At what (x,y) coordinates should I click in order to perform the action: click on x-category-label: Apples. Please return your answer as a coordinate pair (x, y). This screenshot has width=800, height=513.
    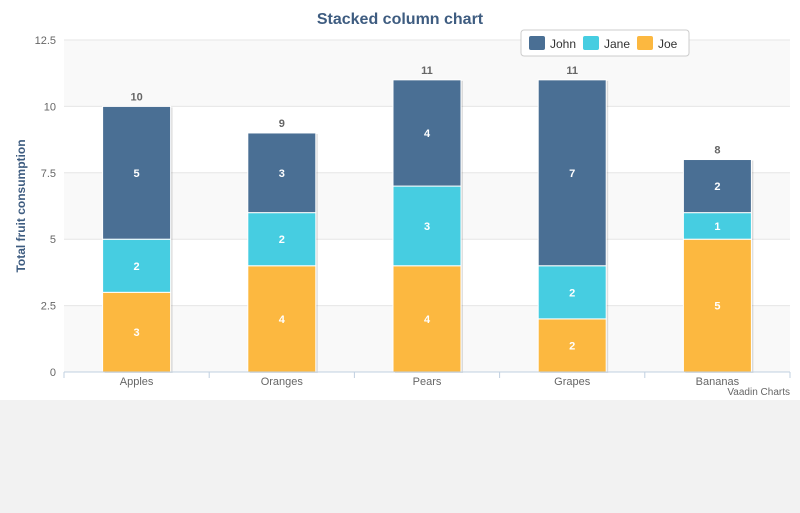
    Looking at the image, I should click on (137, 382).